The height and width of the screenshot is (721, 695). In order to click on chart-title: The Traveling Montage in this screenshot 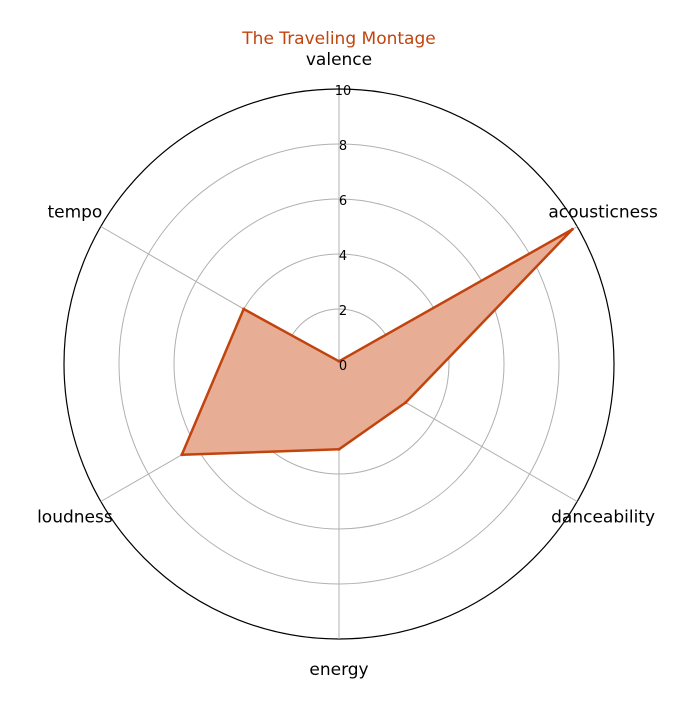, I will do `click(338, 39)`.